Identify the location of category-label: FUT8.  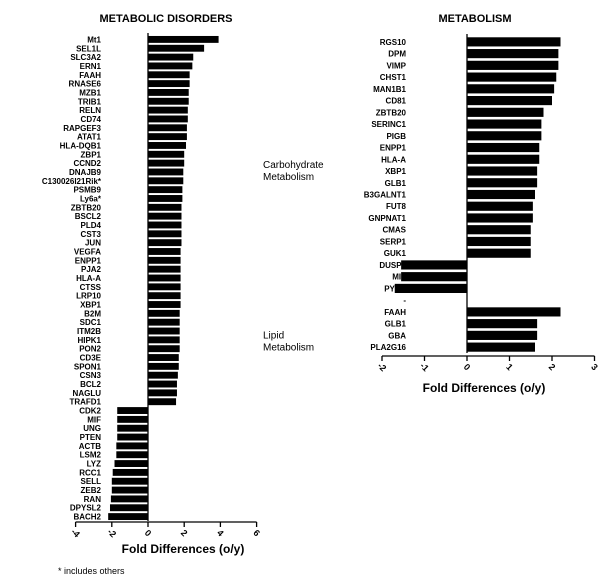
(396, 206).